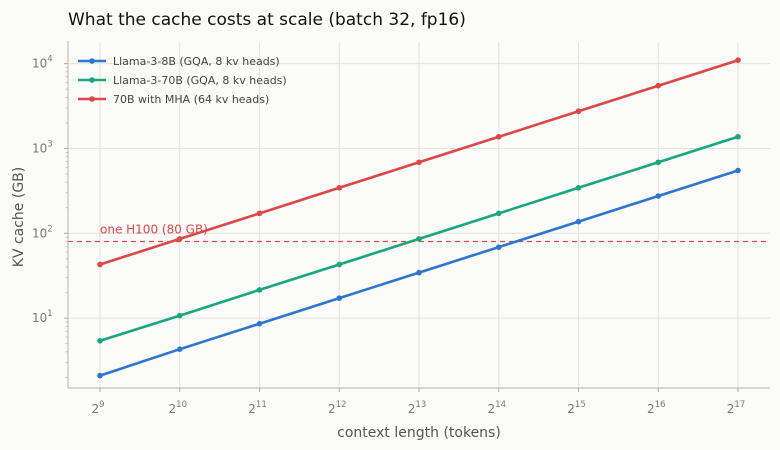 This screenshot has width=780, height=450. Describe the element at coordinates (656, 408) in the screenshot. I see `x-tick-label: 216` at that location.